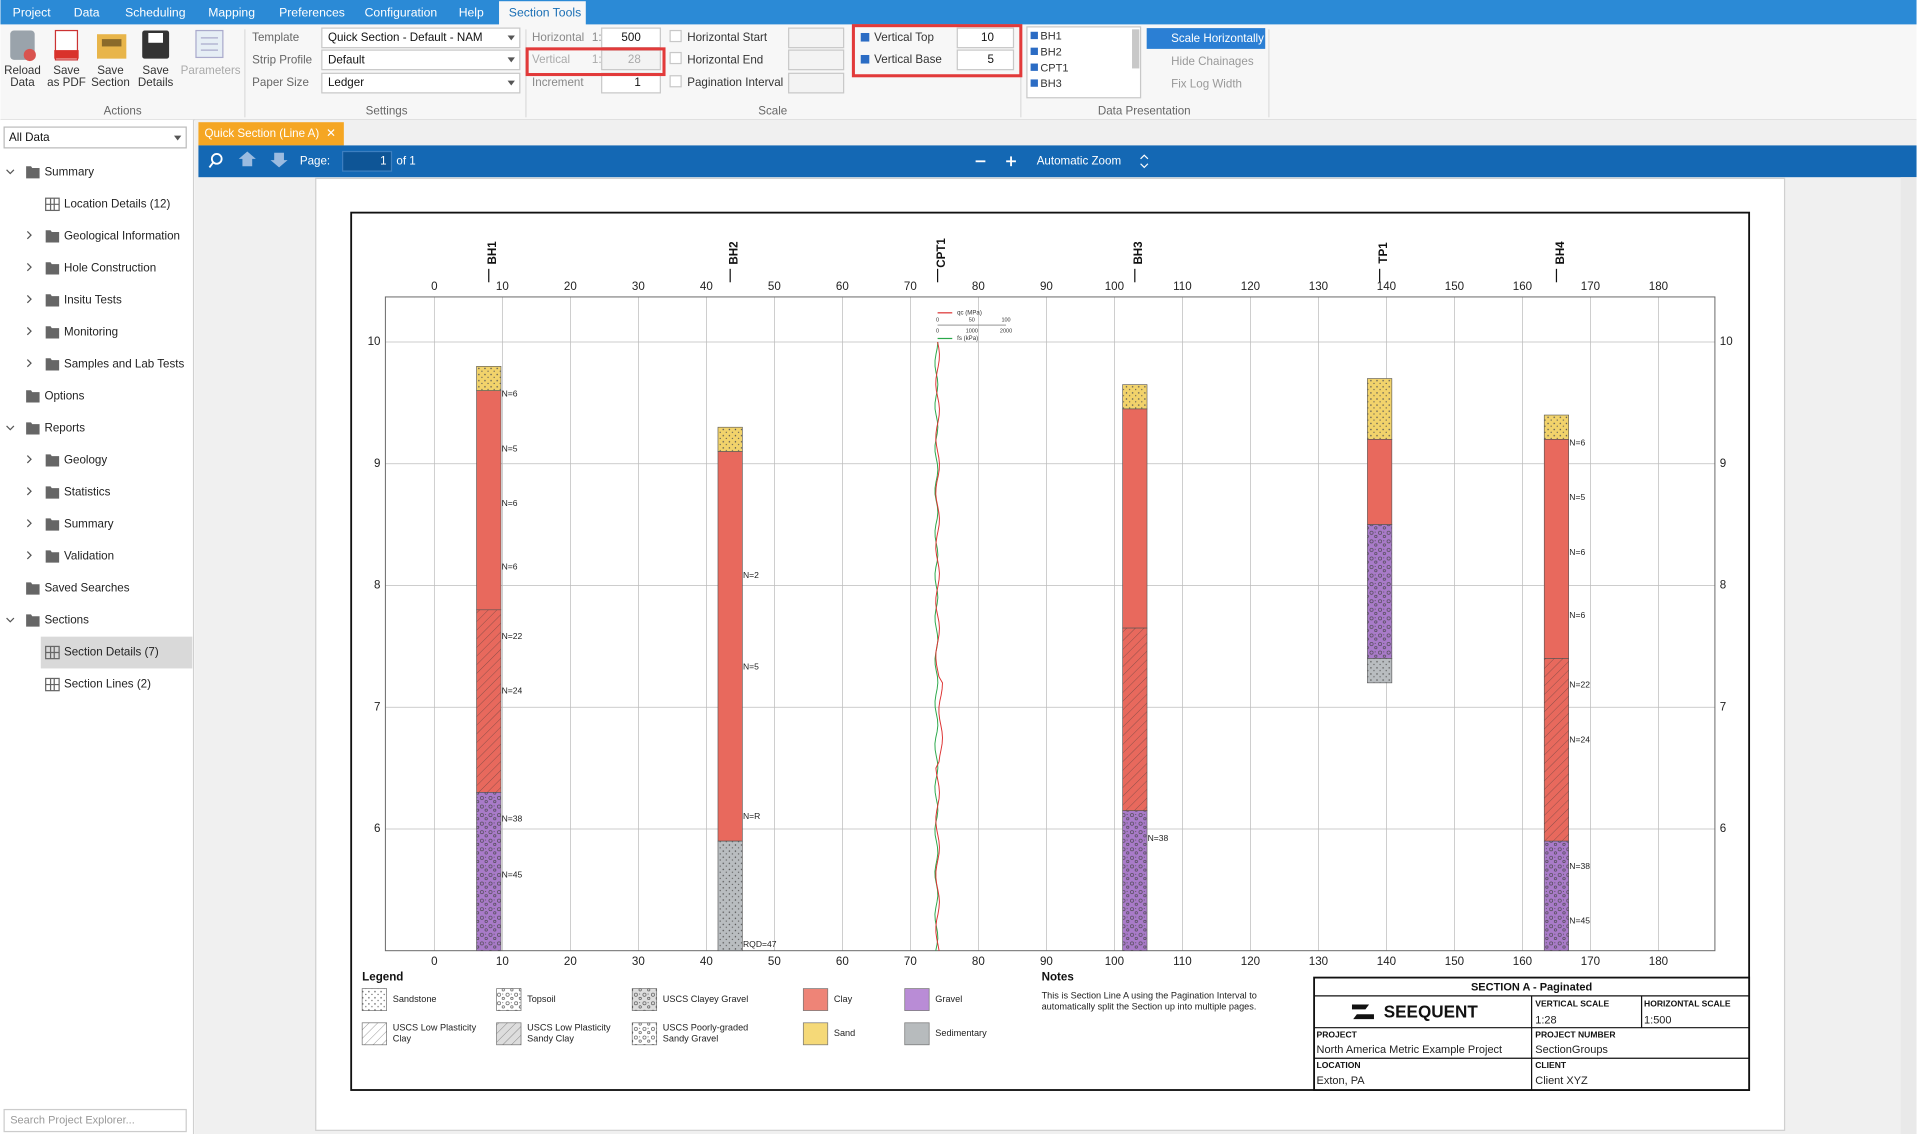 The image size is (1917, 1134). Describe the element at coordinates (347, 60) in the screenshot. I see `combo-value: Default` at that location.